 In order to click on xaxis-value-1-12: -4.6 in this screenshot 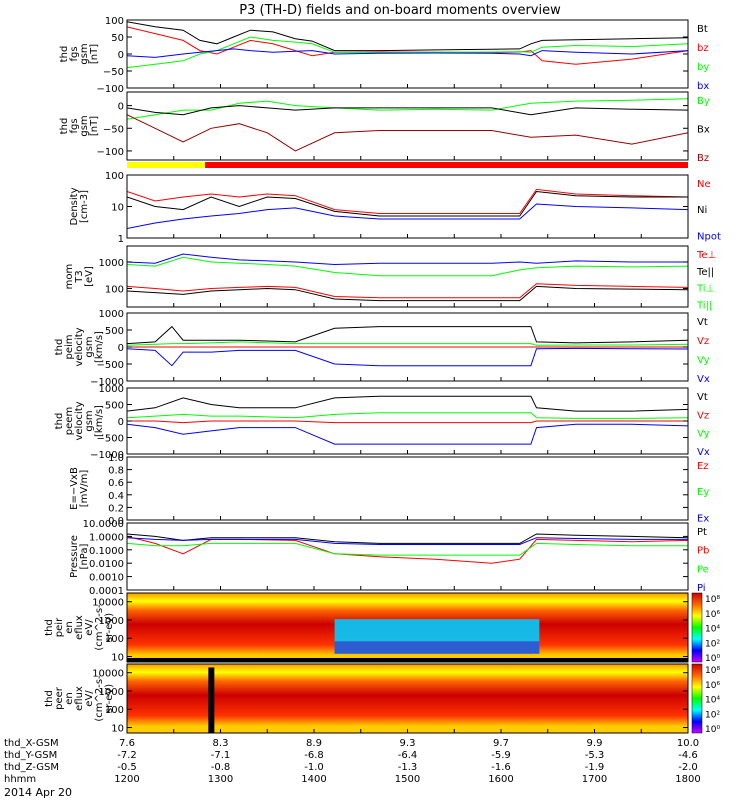, I will do `click(688, 755)`.